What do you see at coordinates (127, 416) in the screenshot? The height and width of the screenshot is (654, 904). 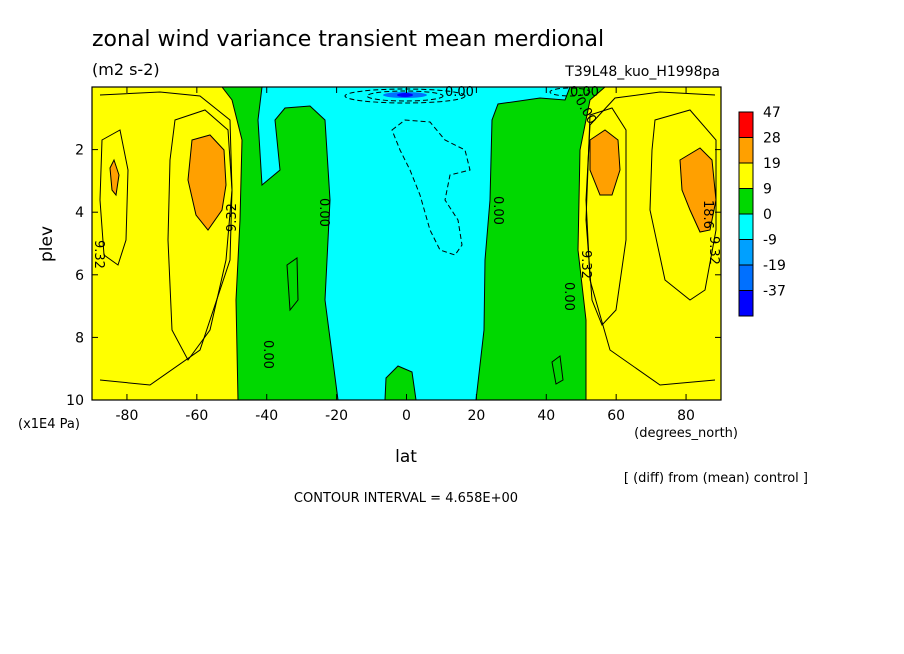 I see `x-tick-label: -80` at bounding box center [127, 416].